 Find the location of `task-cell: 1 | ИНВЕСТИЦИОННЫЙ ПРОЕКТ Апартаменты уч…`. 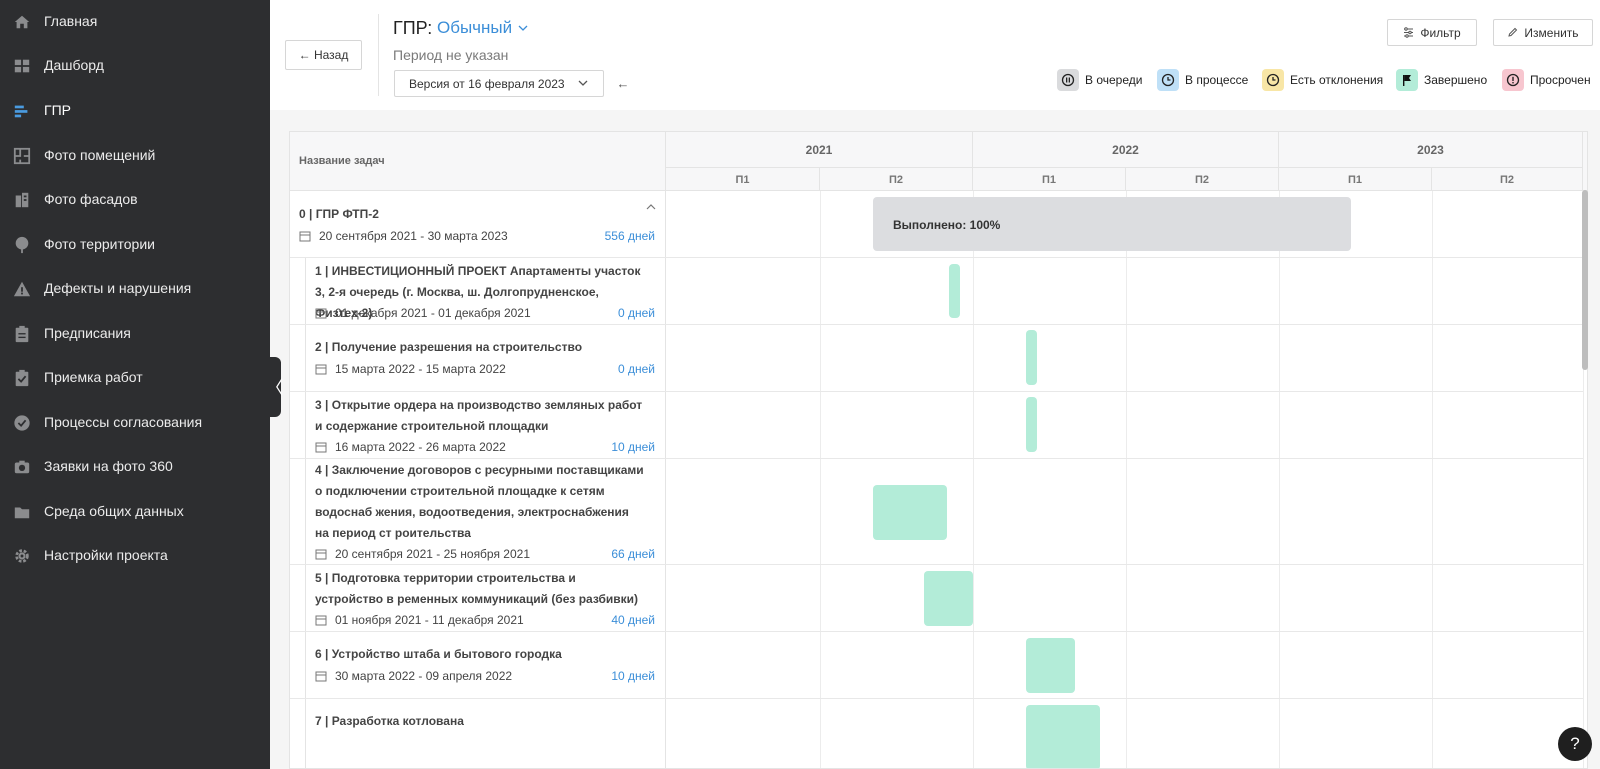

task-cell: 1 | ИНВЕСТИЦИОННЫЙ ПРОЕКТ Апартаменты уч… is located at coordinates (485, 291).